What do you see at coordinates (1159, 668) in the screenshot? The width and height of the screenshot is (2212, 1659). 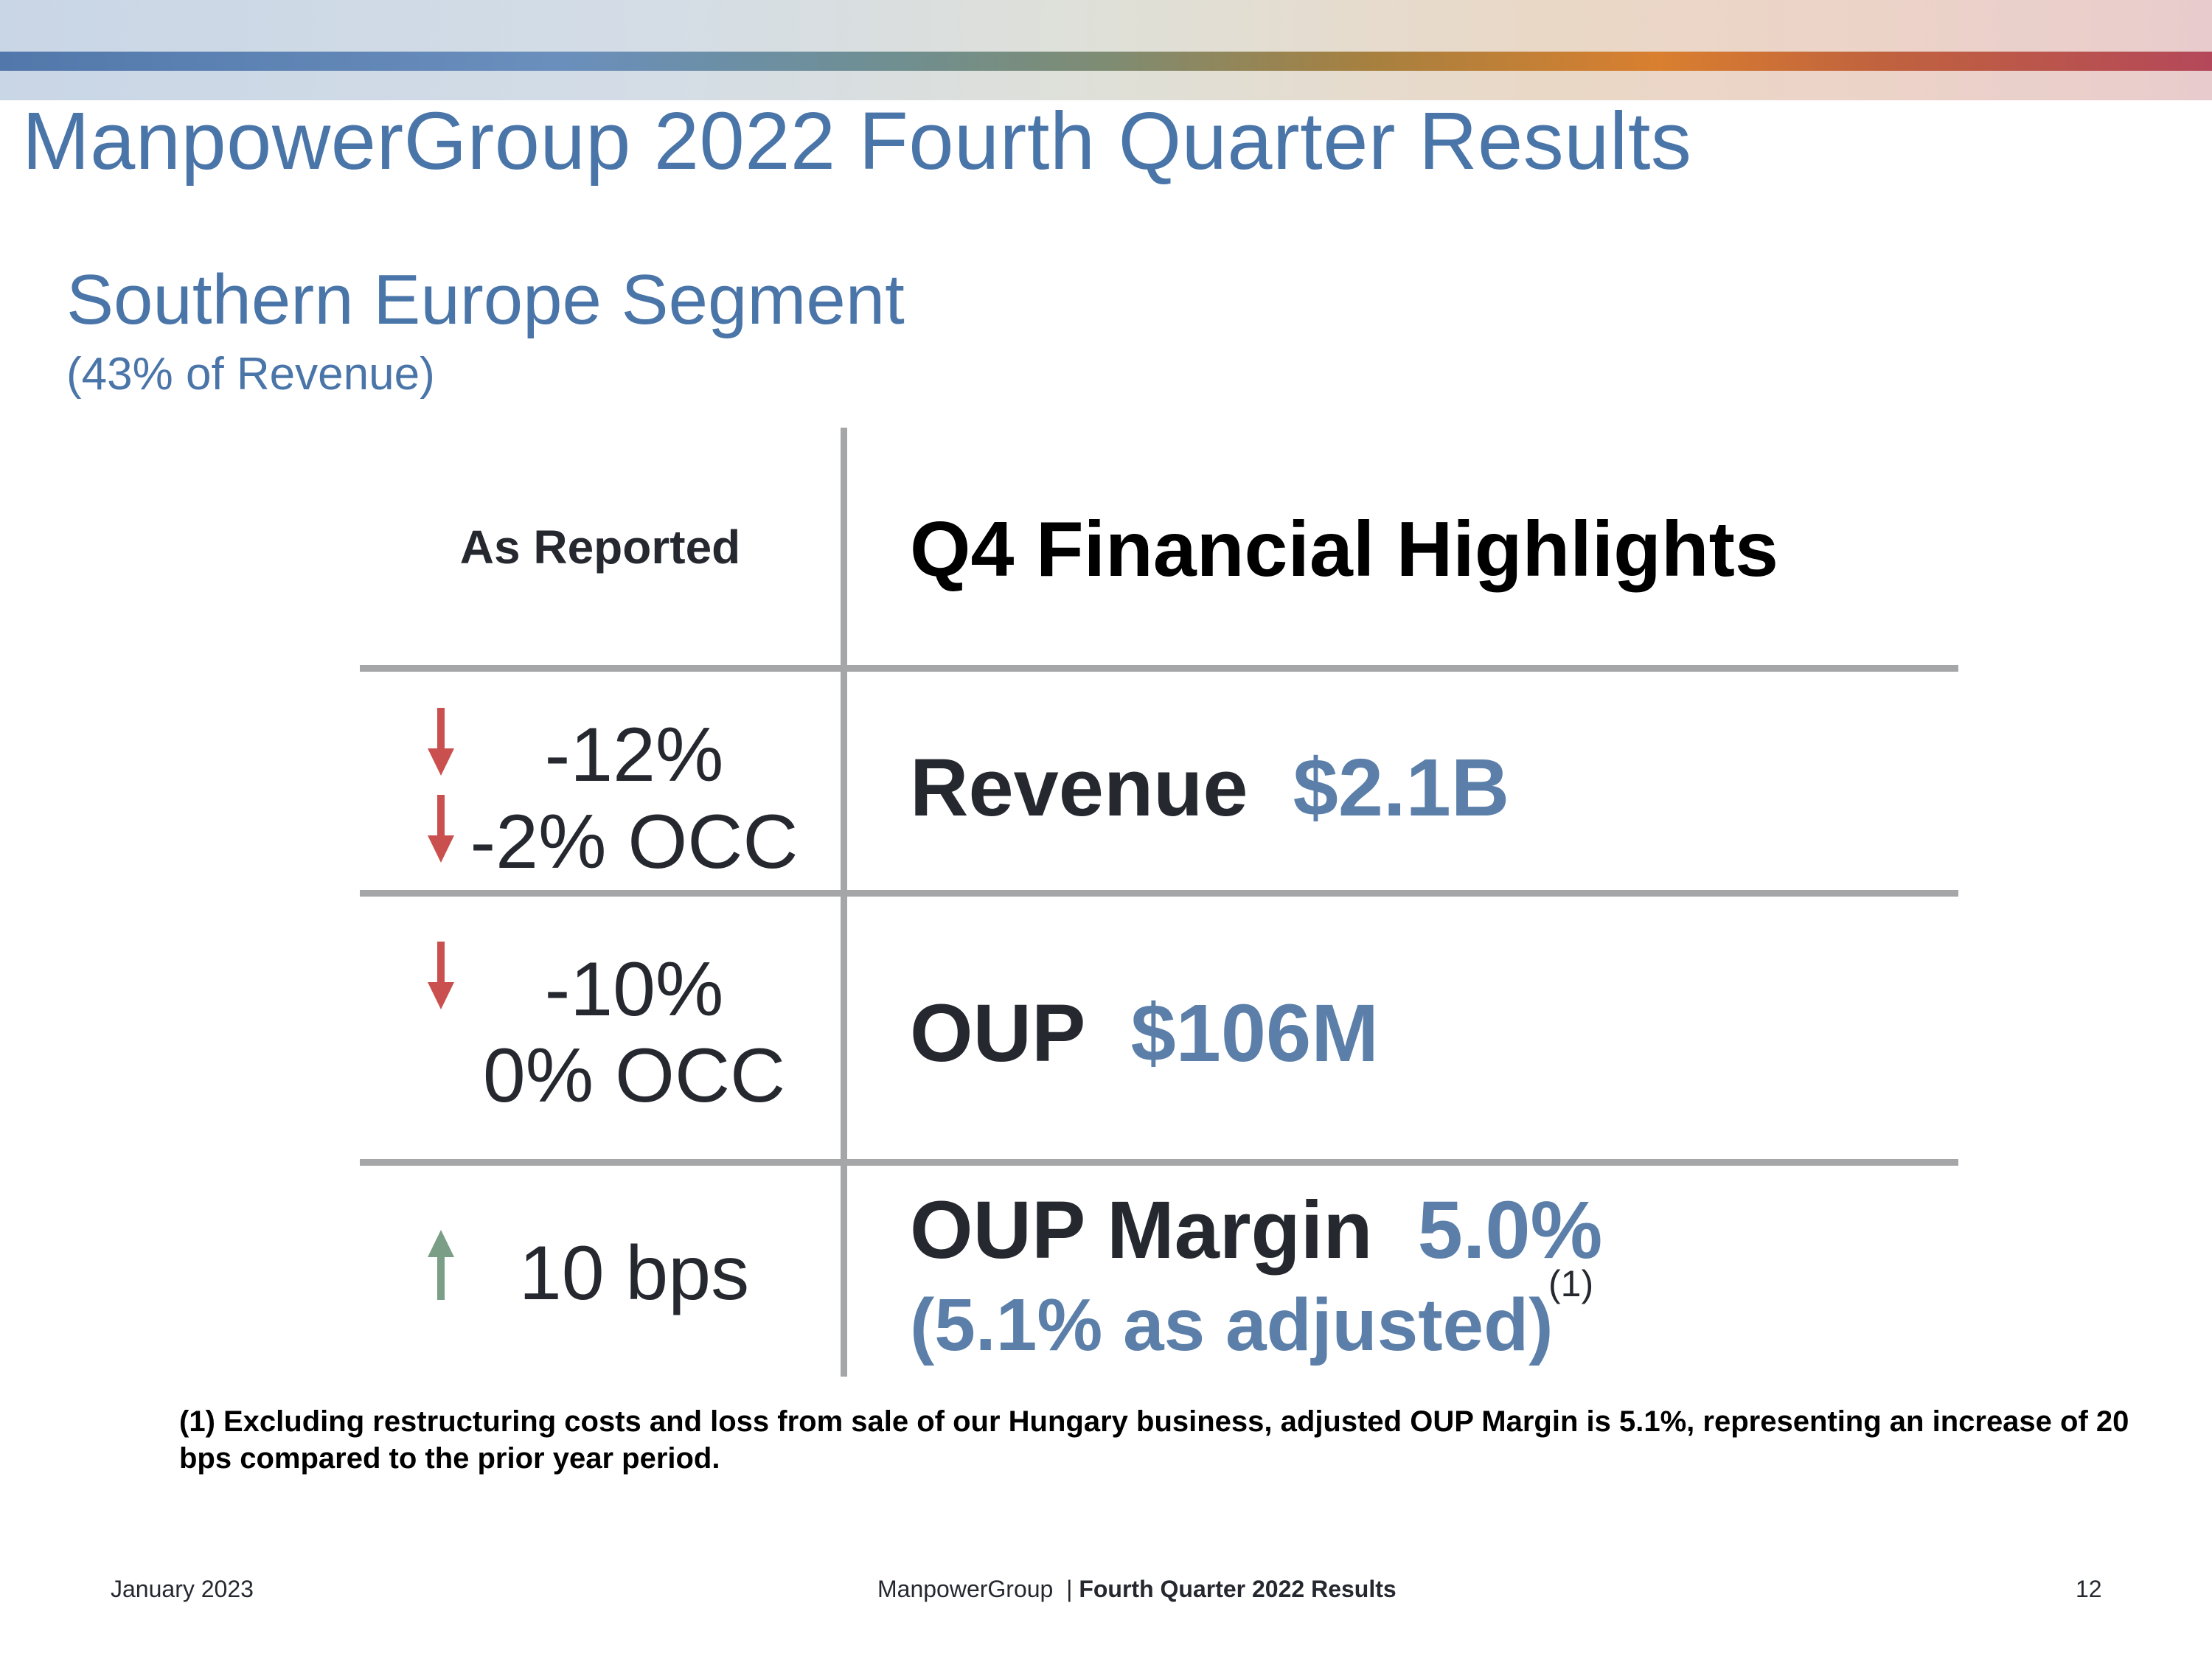 I see `table-divider-header` at bounding box center [1159, 668].